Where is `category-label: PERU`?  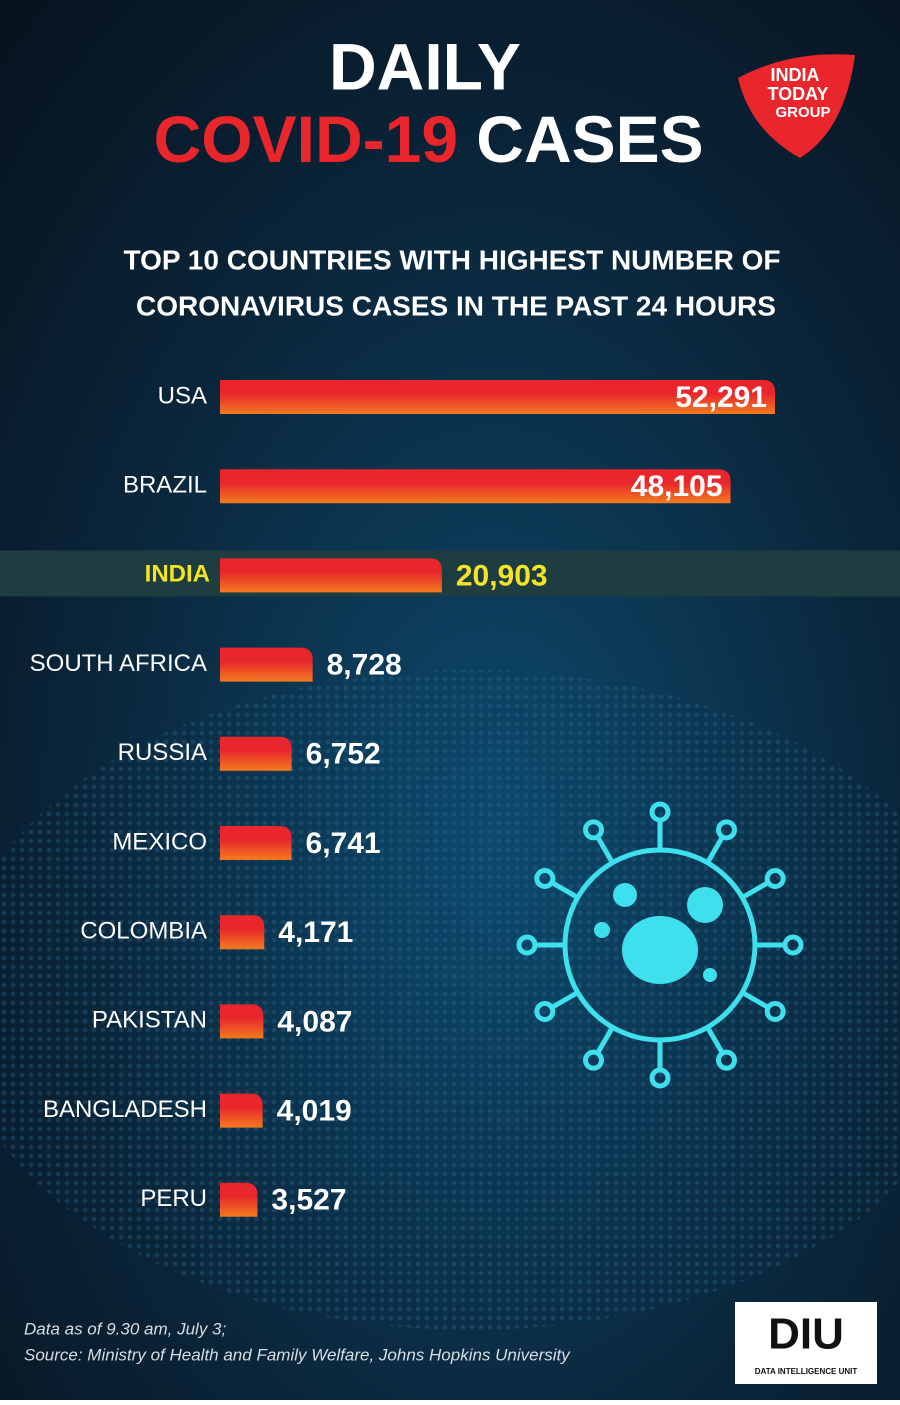 category-label: PERU is located at coordinates (173, 1198).